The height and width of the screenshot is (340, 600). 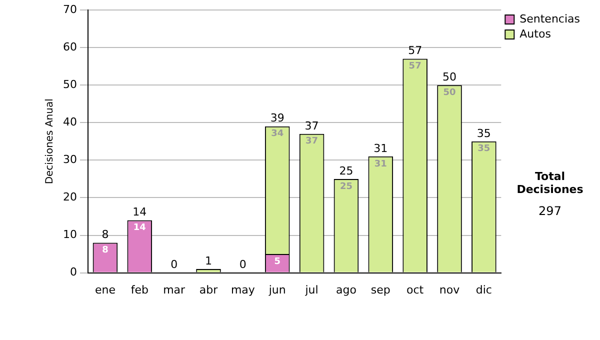 What do you see at coordinates (69, 235) in the screenshot?
I see `y-tick-label: 10` at bounding box center [69, 235].